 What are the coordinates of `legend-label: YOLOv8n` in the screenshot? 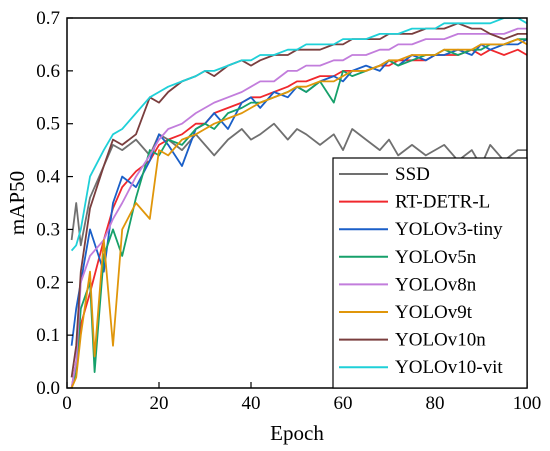 It's located at (436, 284).